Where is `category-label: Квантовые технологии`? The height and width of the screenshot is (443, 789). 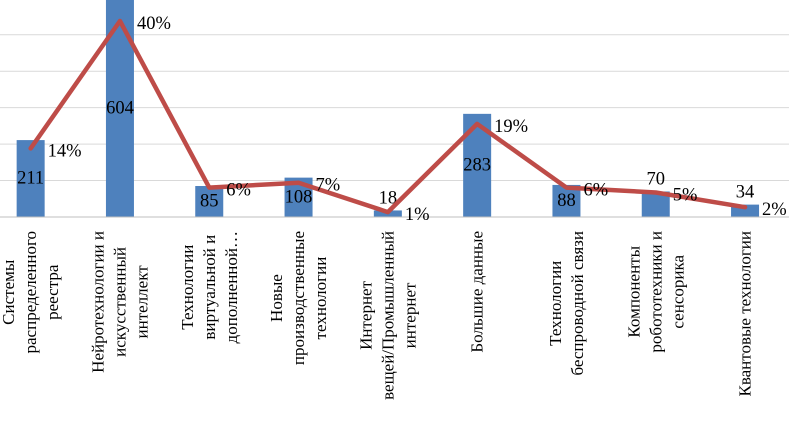
category-label: Квантовые технологии is located at coordinates (745, 314).